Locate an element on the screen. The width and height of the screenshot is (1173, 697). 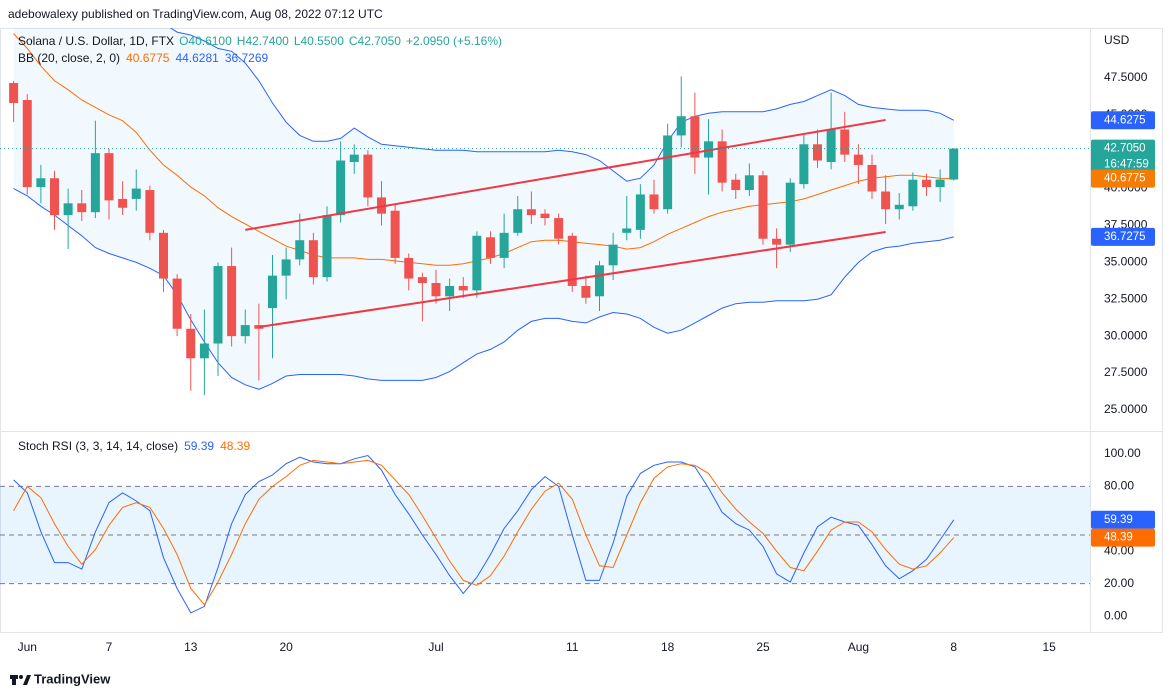
indicator-values: 59.39 48.39 is located at coordinates (217, 446).